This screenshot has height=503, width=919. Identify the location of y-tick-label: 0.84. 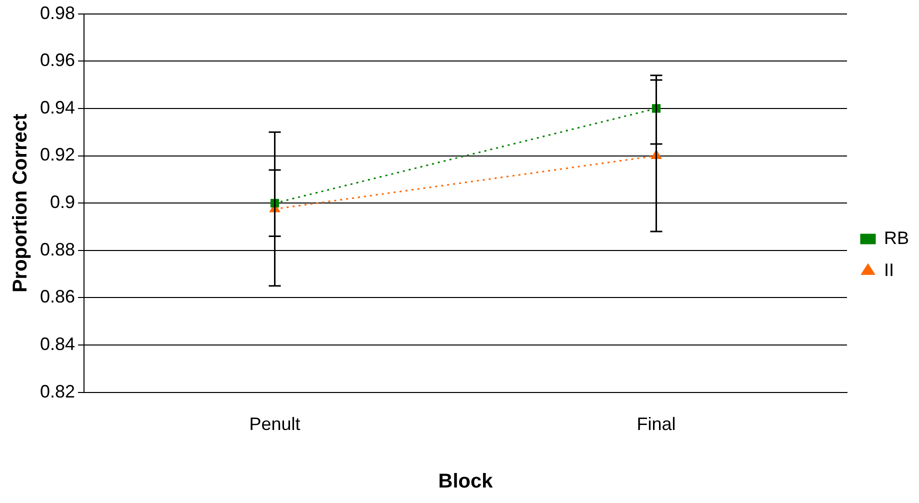
(58, 344).